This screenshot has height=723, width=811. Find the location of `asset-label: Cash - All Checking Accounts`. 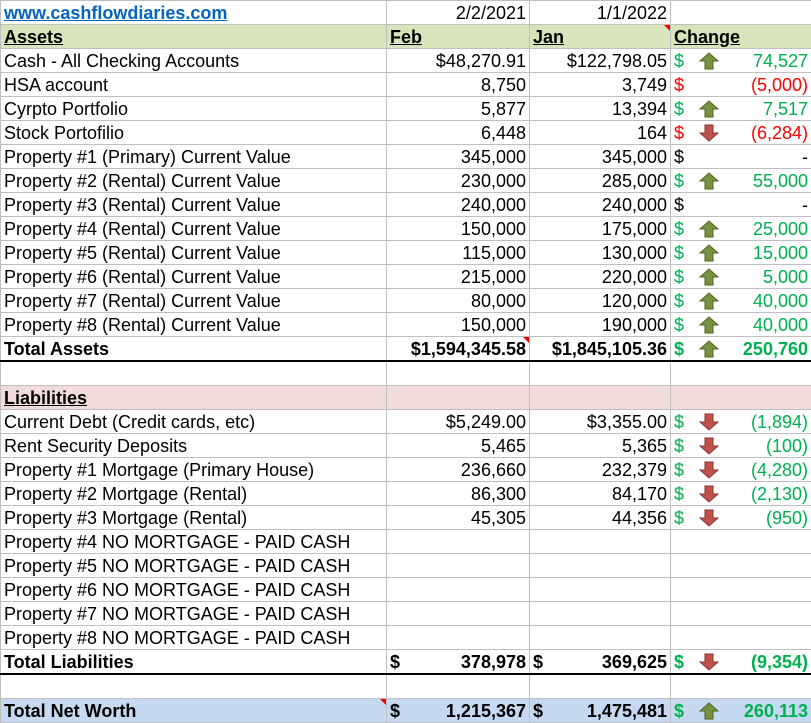

asset-label: Cash - All Checking Accounts is located at coordinates (194, 61).